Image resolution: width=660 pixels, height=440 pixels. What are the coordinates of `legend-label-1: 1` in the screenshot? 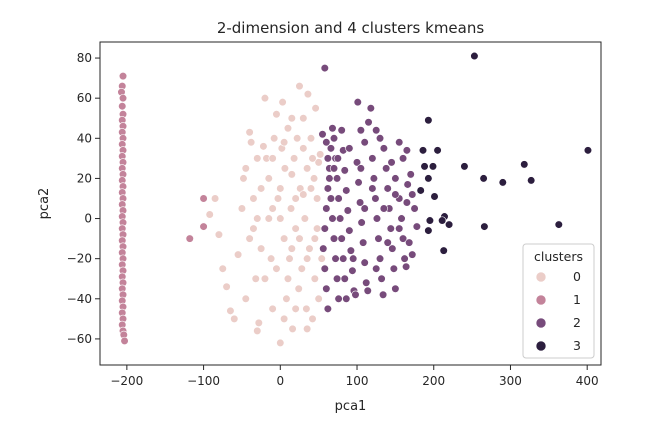 It's located at (577, 299).